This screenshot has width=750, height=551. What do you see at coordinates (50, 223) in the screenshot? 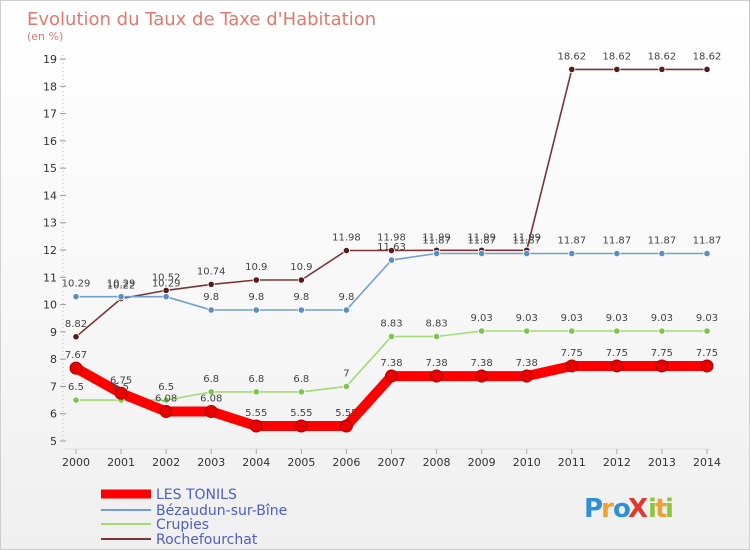
I see `y-tick-label: 13` at bounding box center [50, 223].